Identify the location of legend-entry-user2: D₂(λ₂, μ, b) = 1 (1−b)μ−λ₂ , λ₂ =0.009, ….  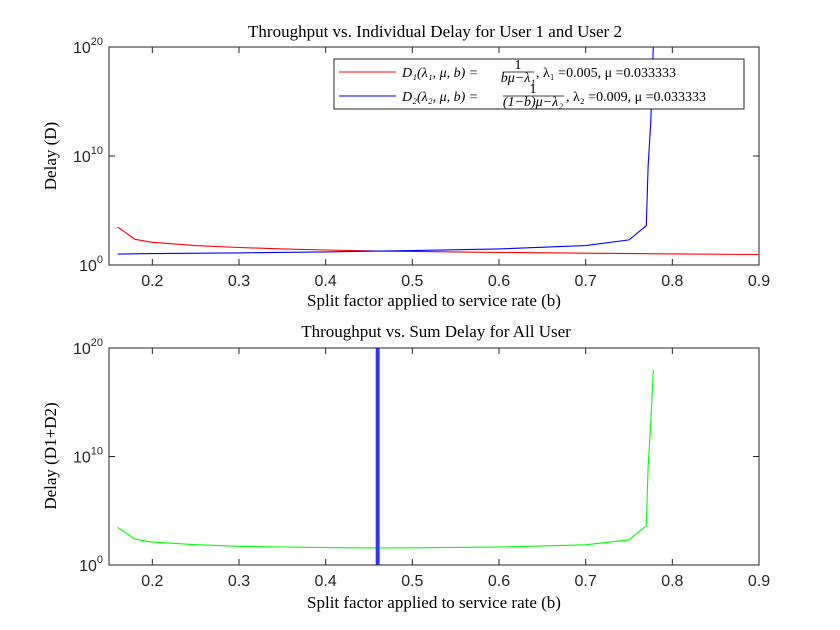
(553, 96).